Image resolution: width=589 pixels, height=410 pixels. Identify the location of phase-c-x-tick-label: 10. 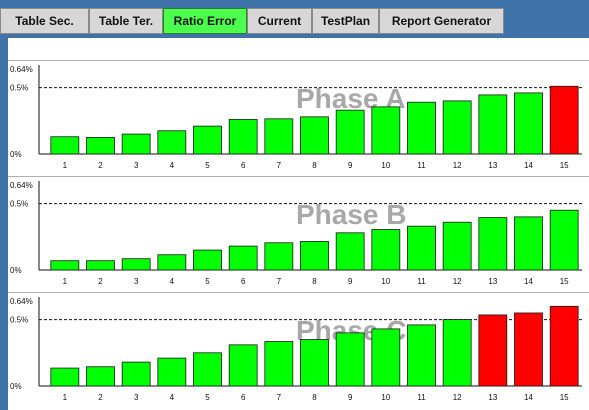
(385, 397).